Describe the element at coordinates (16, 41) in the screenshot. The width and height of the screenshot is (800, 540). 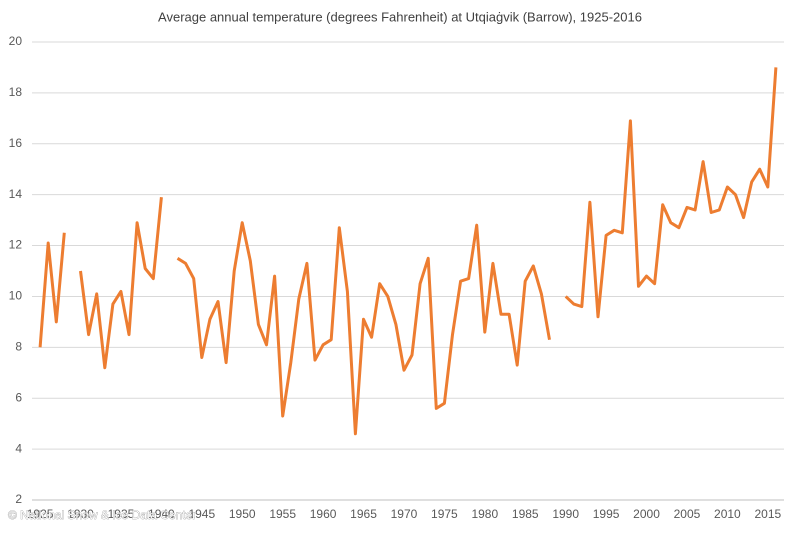
I see `y-tick-label: 20` at that location.